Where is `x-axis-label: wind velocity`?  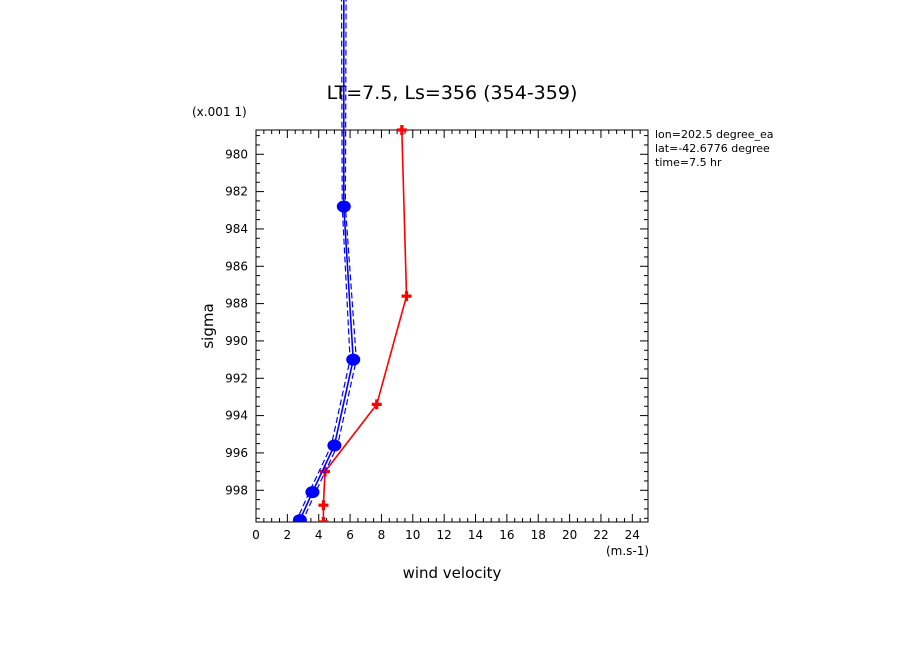
x-axis-label: wind velocity is located at coordinates (452, 573).